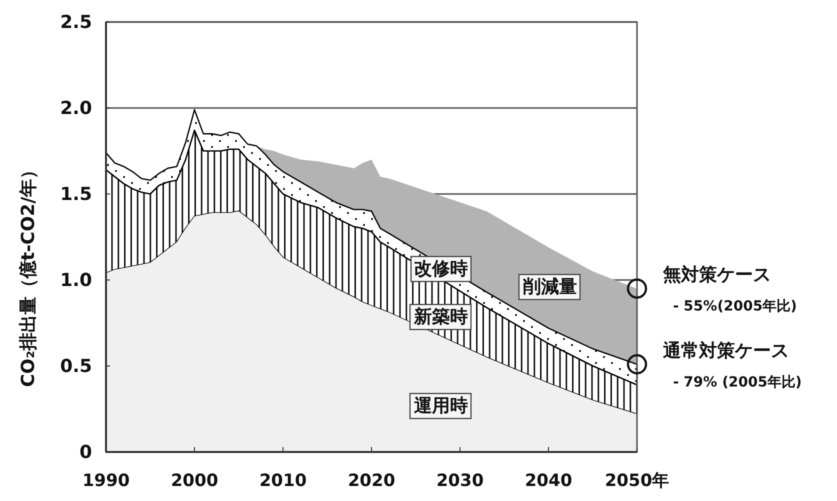 This screenshot has width=837, height=501. Describe the element at coordinates (548, 481) in the screenshot. I see `x-tick-label: 2040` at that location.